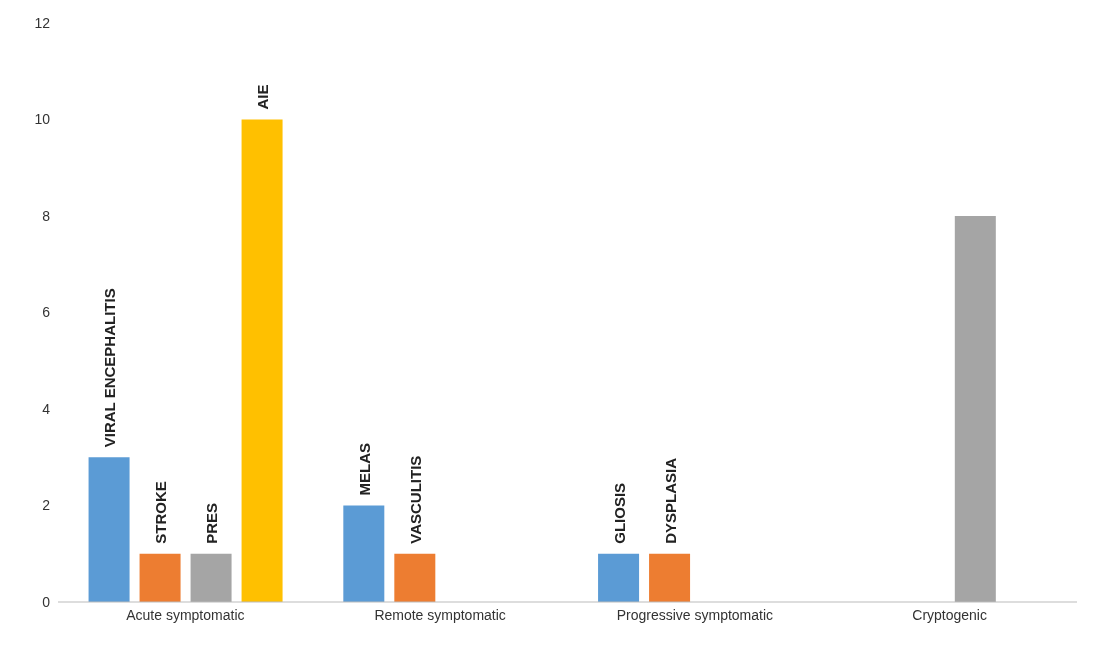 The height and width of the screenshot is (653, 1105). I want to click on data-label: VASCULITIS, so click(415, 499).